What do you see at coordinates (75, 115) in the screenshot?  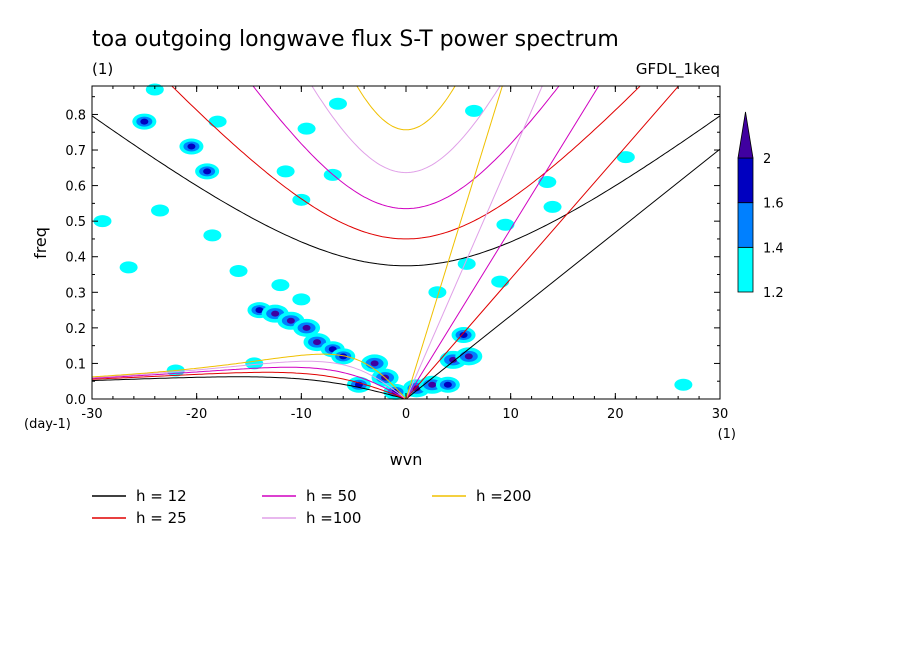 I see `y-tick-label: 0.8` at bounding box center [75, 115].